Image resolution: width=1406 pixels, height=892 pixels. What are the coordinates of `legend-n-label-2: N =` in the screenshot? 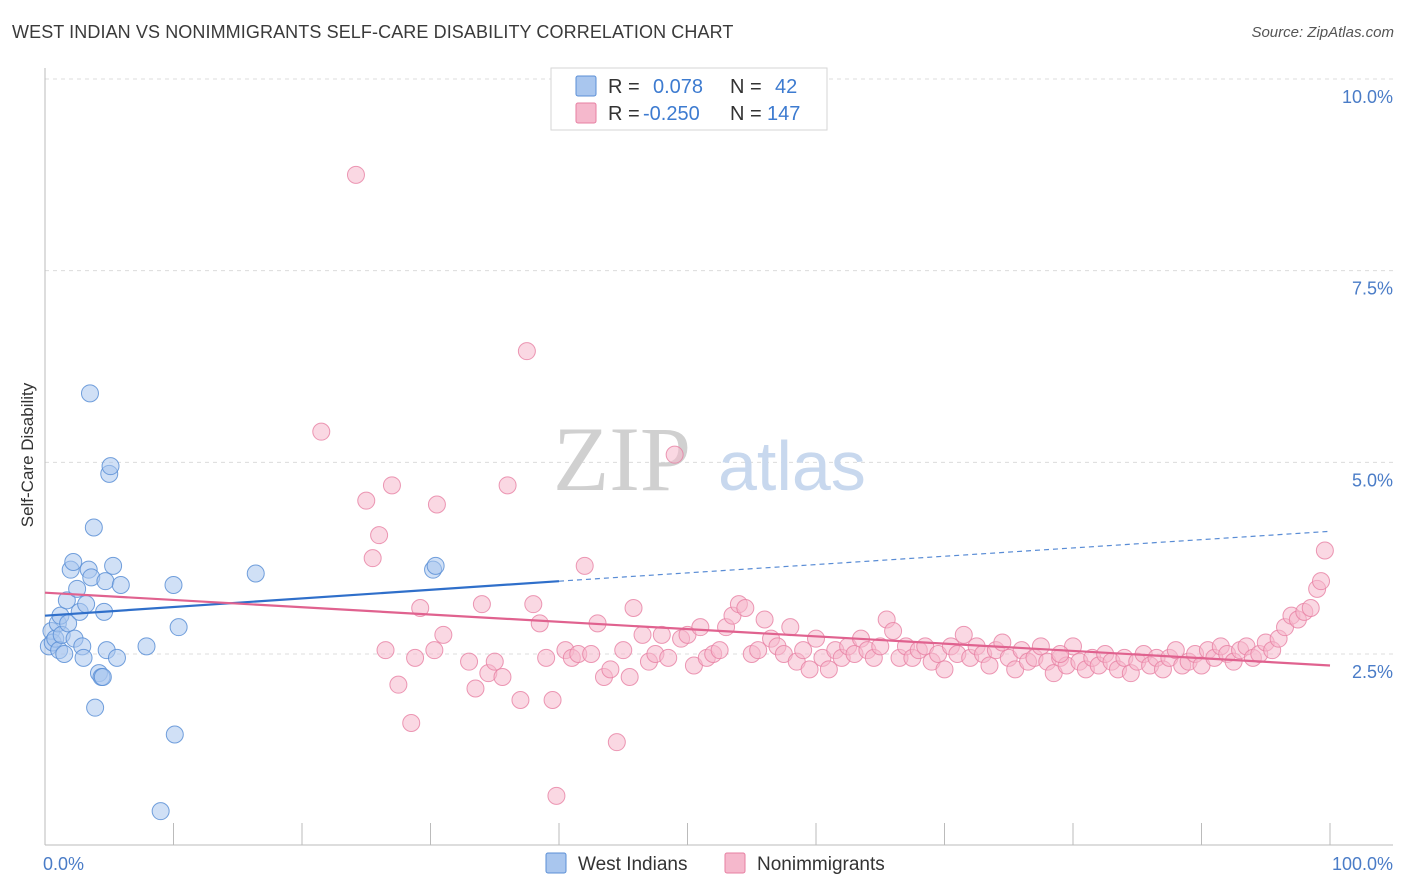 It's located at (746, 114).